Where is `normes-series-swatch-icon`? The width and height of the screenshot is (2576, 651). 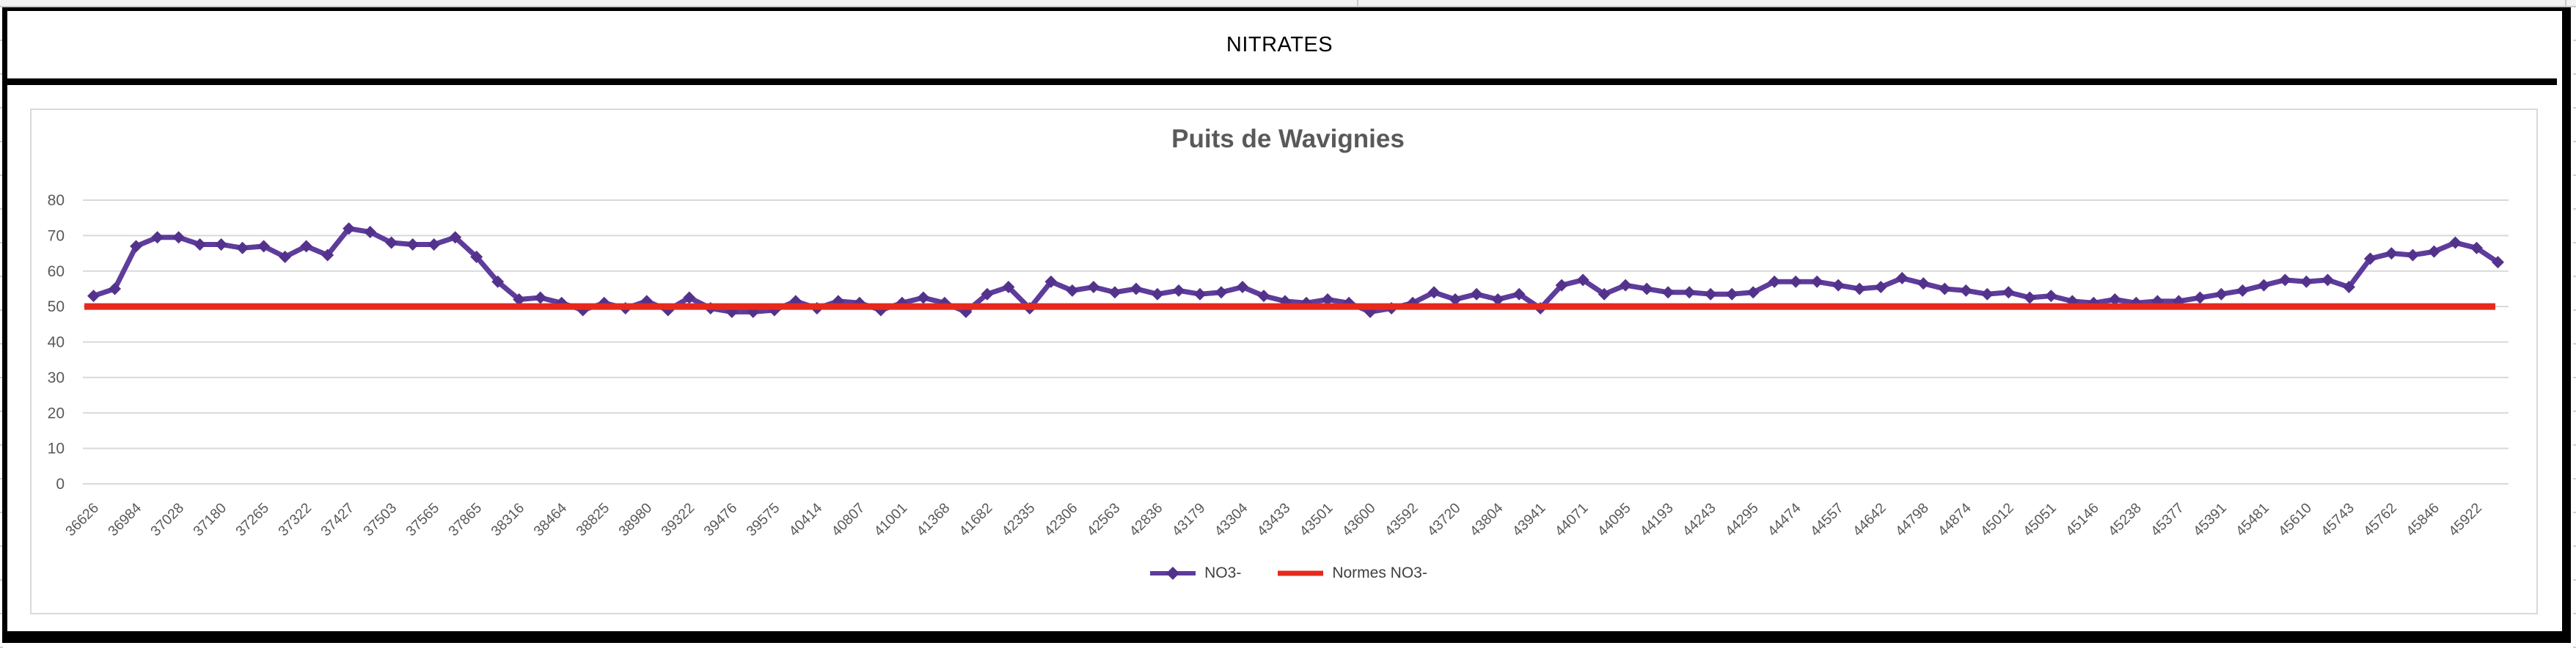
normes-series-swatch-icon is located at coordinates (1301, 573).